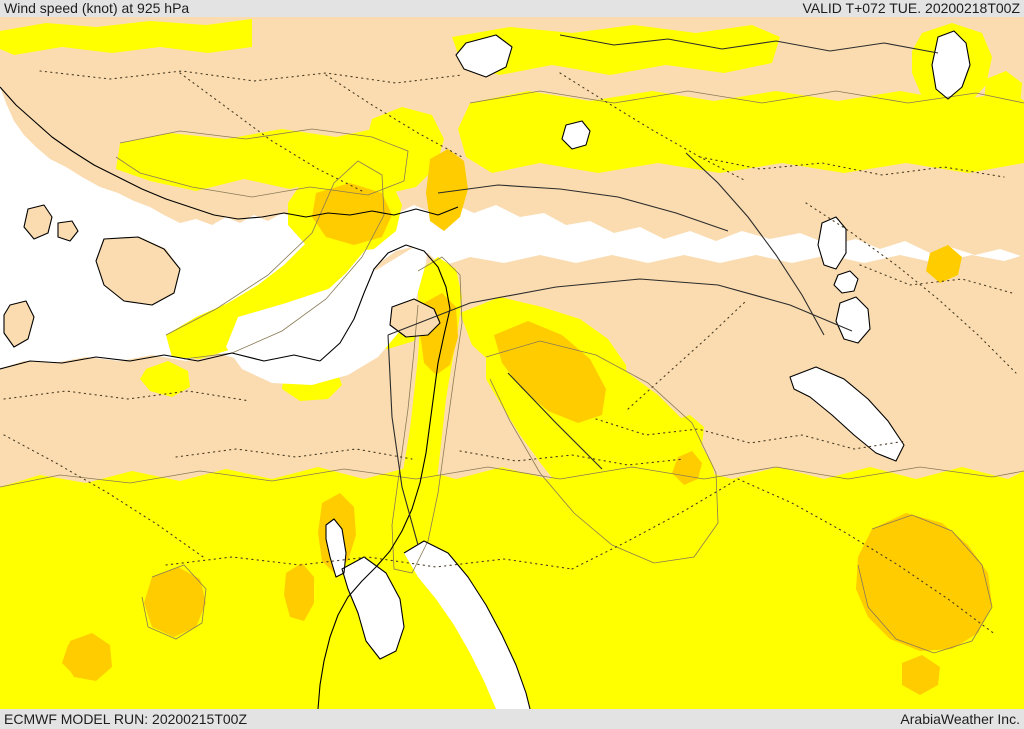 The image size is (1024, 729). What do you see at coordinates (138, 271) in the screenshot?
I see `land-crete` at bounding box center [138, 271].